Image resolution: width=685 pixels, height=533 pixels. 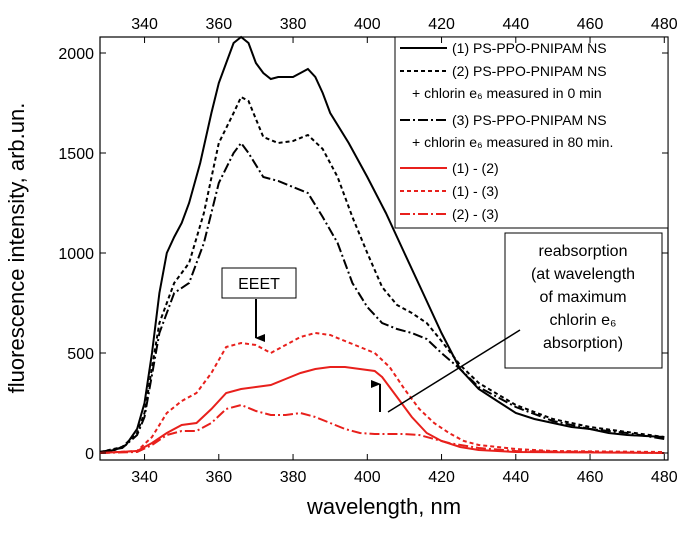 What do you see at coordinates (590, 24) in the screenshot?
I see `x-top-tick-label: 460` at bounding box center [590, 24].